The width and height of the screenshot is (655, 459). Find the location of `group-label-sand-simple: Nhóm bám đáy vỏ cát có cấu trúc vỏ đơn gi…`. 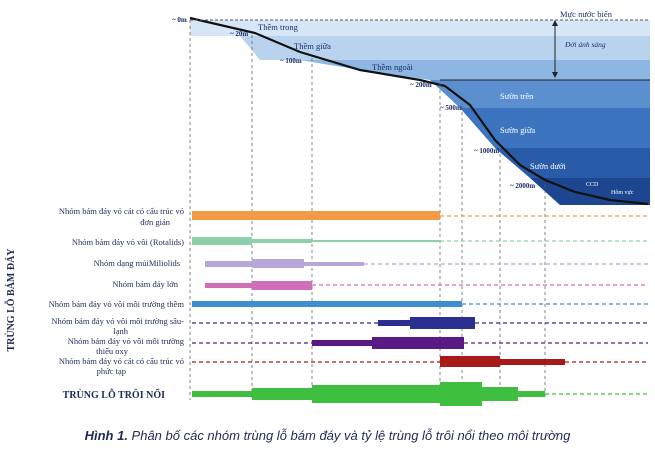

group-label-sand-simple: Nhóm bám đáy vỏ cát có cấu trúc vỏ đơn gi… is located at coordinates (121, 216).